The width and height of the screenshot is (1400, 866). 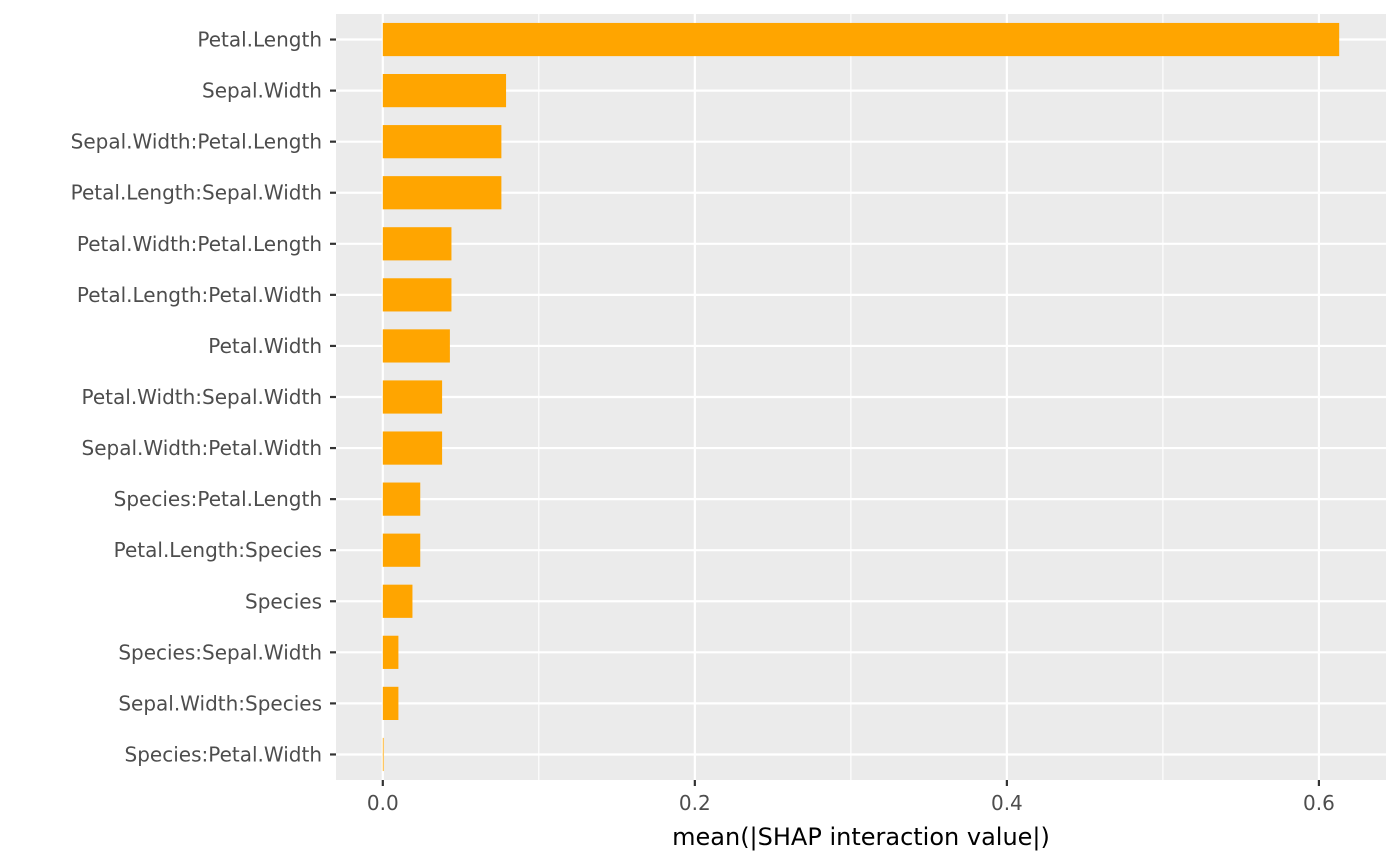 I want to click on x-axis-title: mean(|SHAP interaction value|), so click(x=861, y=837).